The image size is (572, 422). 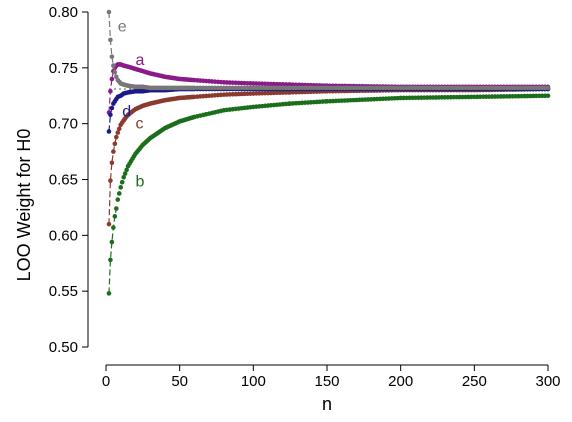 What do you see at coordinates (63, 124) in the screenshot?
I see `y-tick-label: 0.70` at bounding box center [63, 124].